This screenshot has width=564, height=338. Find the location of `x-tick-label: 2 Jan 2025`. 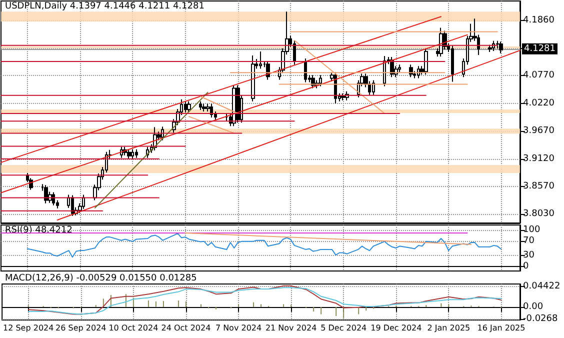

x-tick-label: 2 Jan 2025 is located at coordinates (448, 328).